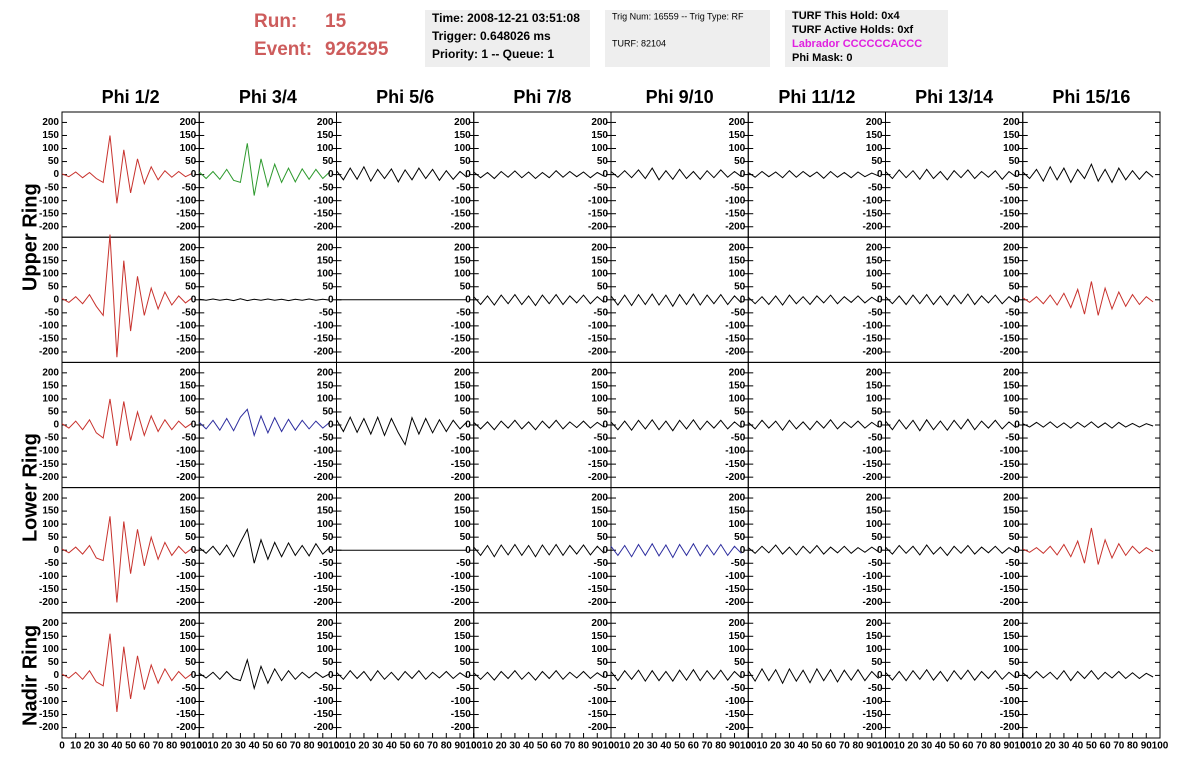 This screenshot has width=1196, height=772. What do you see at coordinates (336, 21) in the screenshot?
I see `run-value: 15` at bounding box center [336, 21].